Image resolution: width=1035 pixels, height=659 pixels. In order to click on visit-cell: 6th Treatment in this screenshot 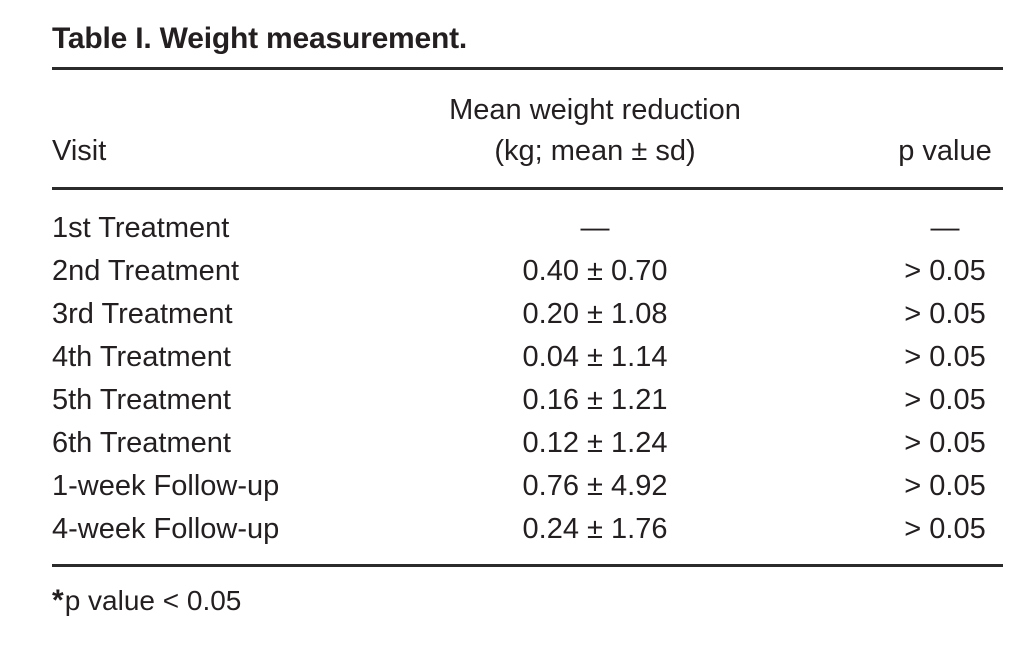, I will do `click(141, 443)`.